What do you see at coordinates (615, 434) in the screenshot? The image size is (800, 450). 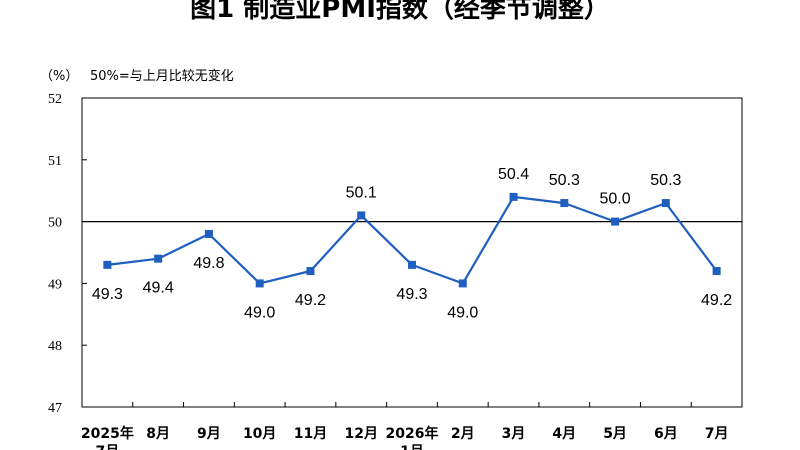 I see `x-tick-label: 5月` at bounding box center [615, 434].